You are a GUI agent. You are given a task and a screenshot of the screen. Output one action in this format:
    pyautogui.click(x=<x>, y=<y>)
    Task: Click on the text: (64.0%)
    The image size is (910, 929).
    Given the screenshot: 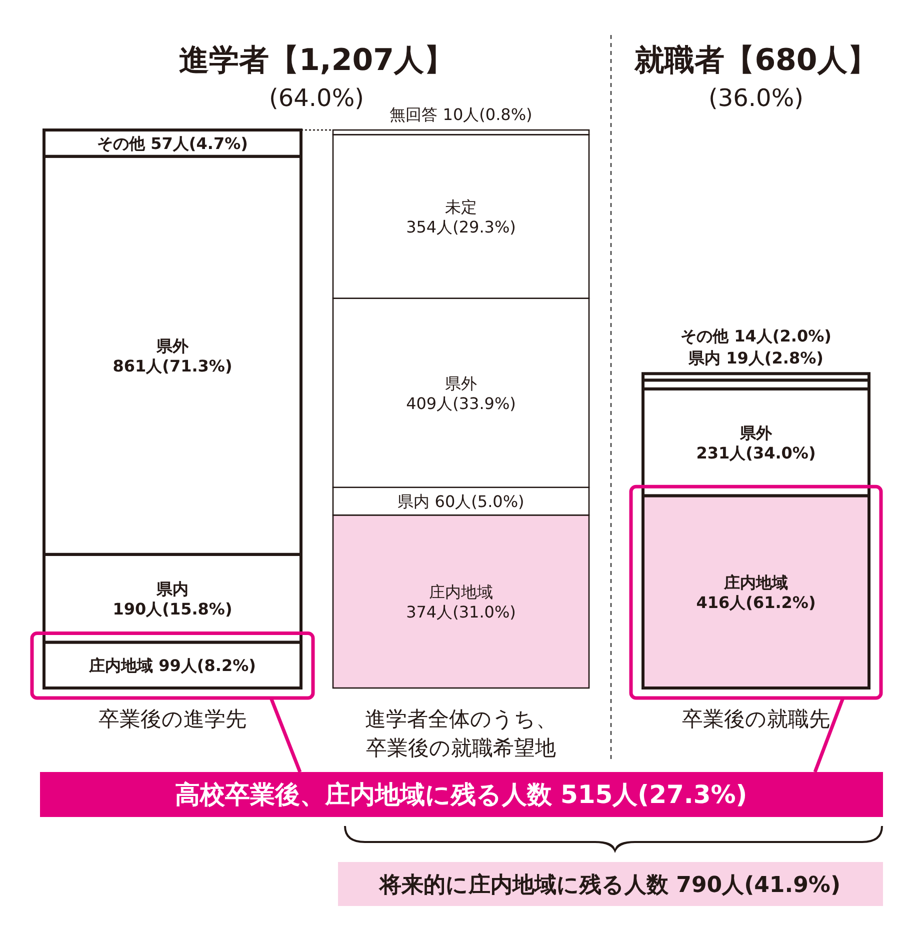 What is the action you would take?
    pyautogui.click(x=316, y=98)
    